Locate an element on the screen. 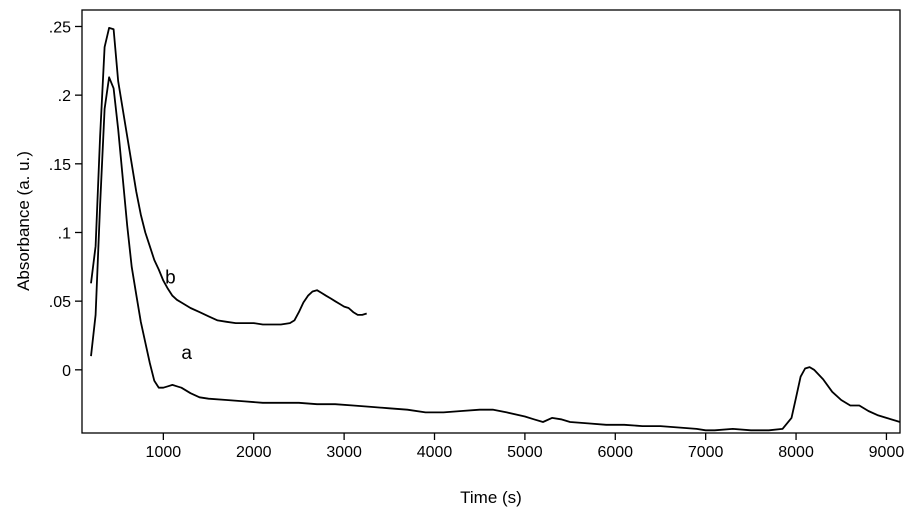 The image size is (912, 514). y-tick-label: .1 is located at coordinates (64, 233).